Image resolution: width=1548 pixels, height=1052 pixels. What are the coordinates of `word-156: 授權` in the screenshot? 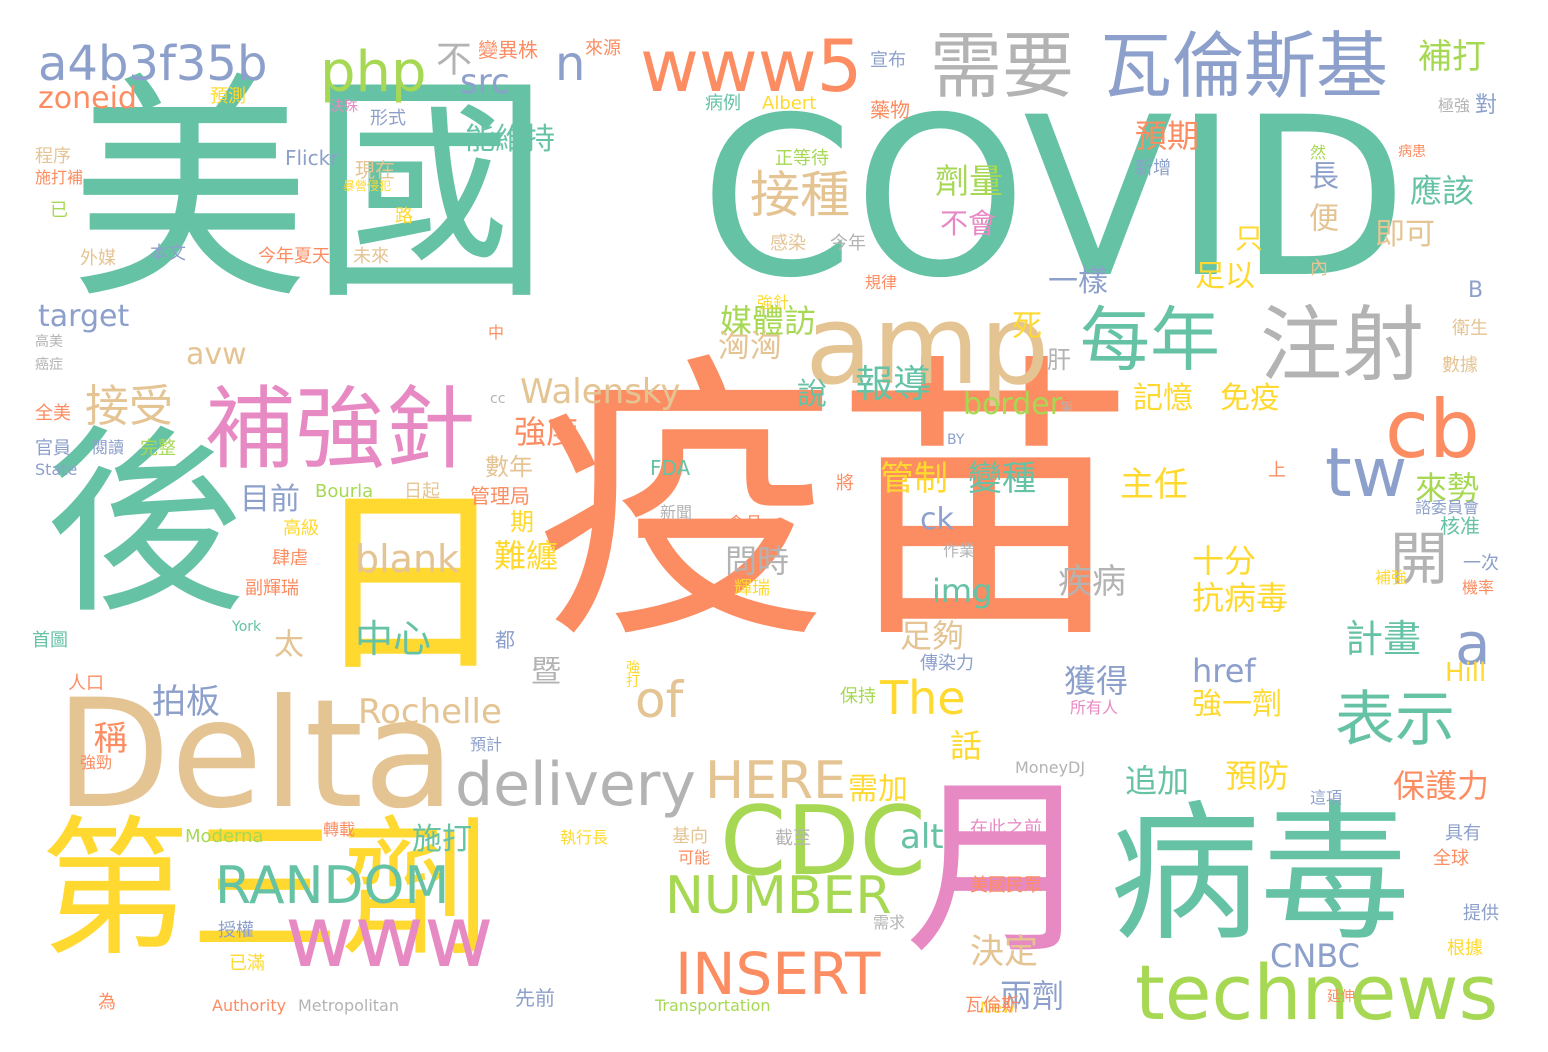 It's located at (236, 930).